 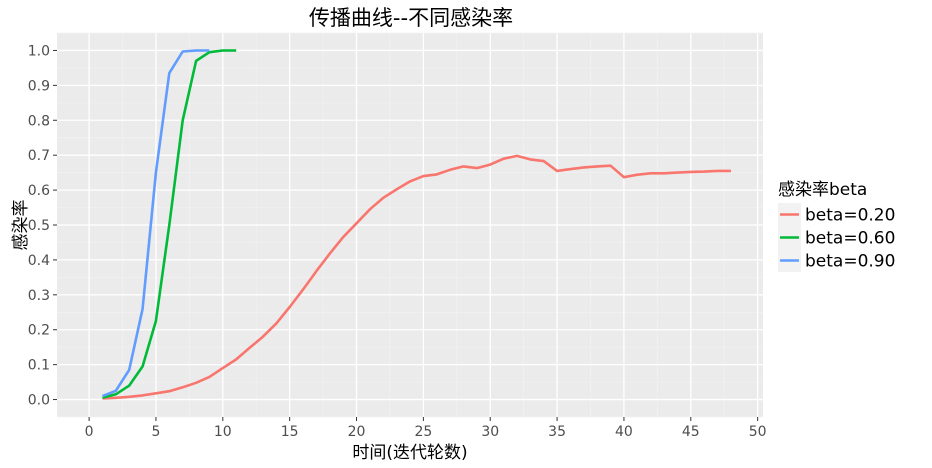 I want to click on y-tick-label: 1.0, so click(x=39, y=51).